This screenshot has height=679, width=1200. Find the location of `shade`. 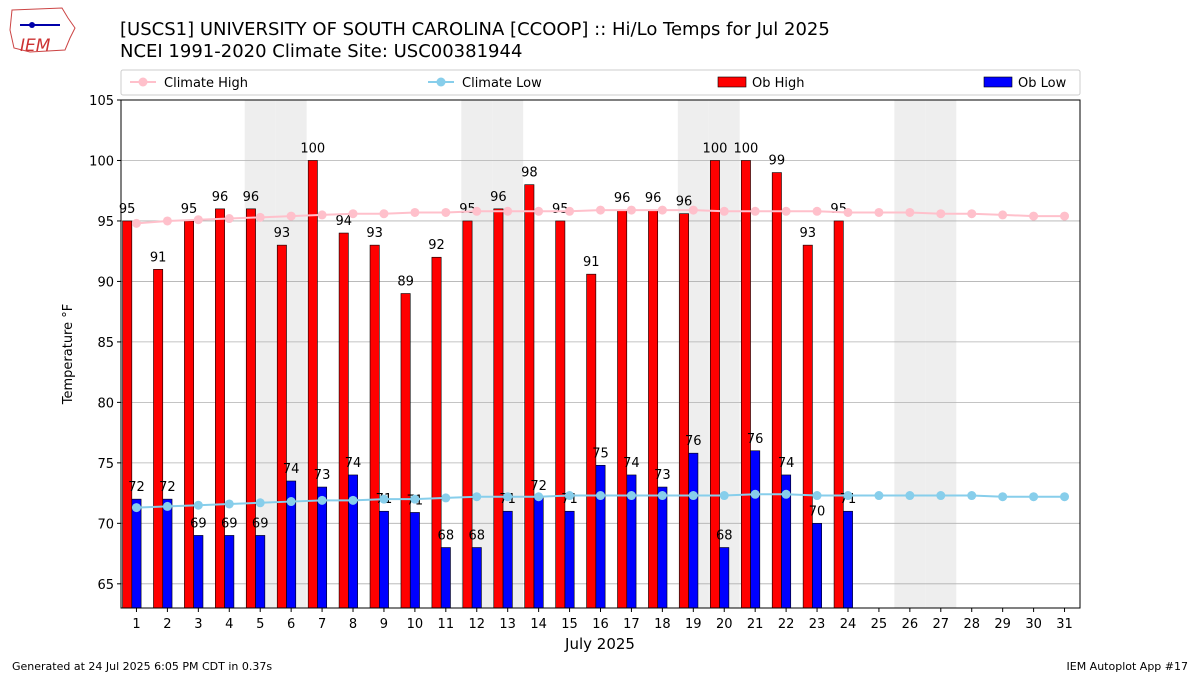

shade is located at coordinates (910, 354).